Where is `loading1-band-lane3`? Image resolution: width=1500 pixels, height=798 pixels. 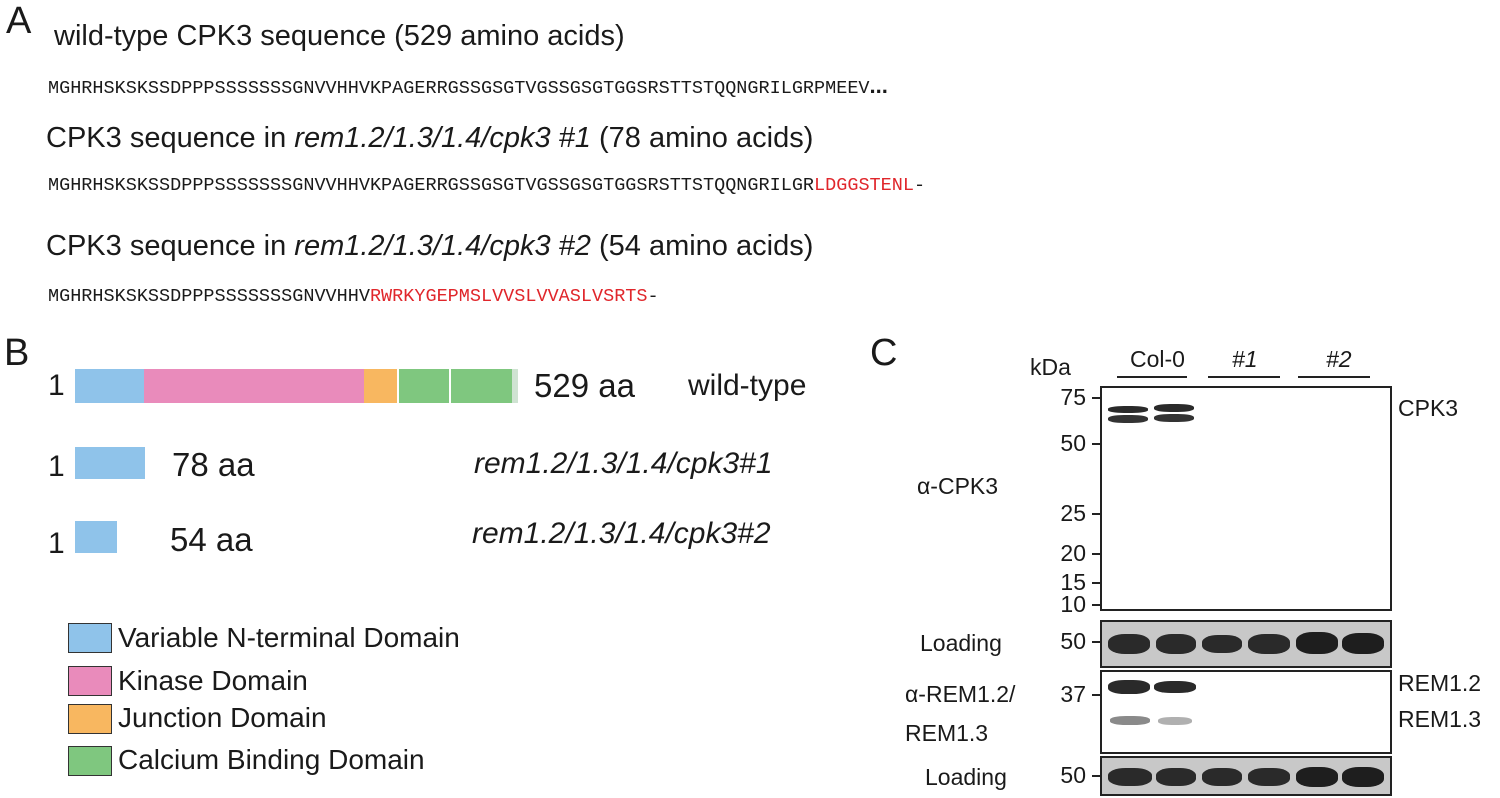 loading1-band-lane3 is located at coordinates (1222, 644).